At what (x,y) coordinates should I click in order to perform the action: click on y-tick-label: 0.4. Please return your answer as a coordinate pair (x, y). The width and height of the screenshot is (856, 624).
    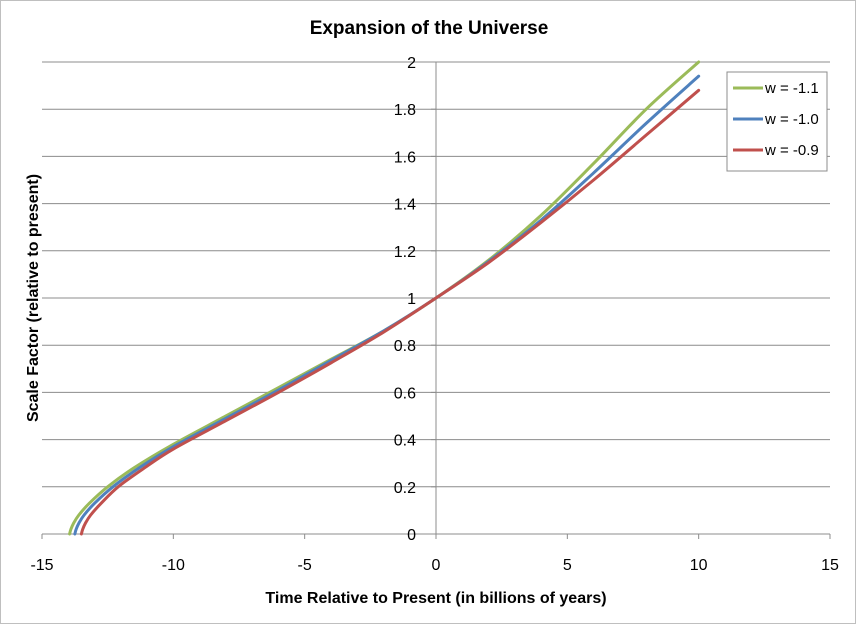
    Looking at the image, I should click on (405, 441).